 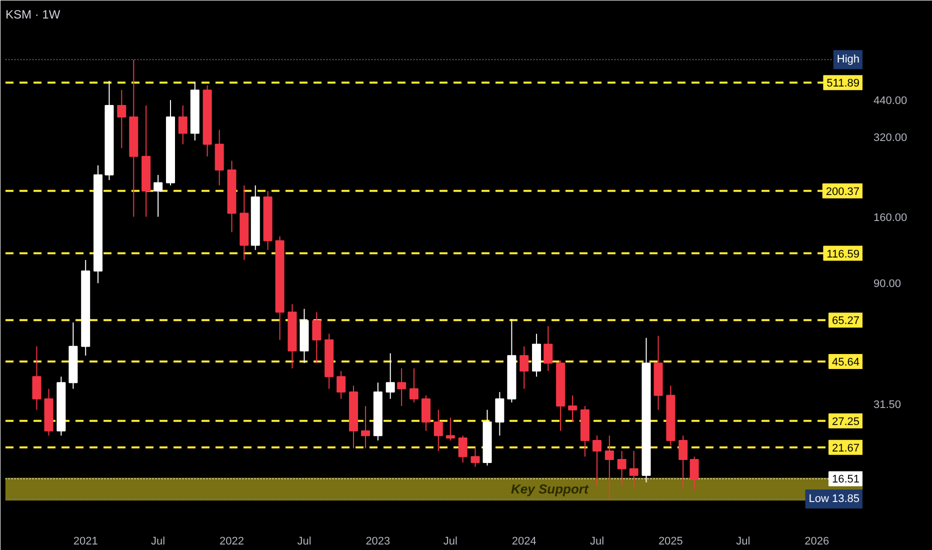 What do you see at coordinates (670, 542) in the screenshot?
I see `x-tick-label: 2025` at bounding box center [670, 542].